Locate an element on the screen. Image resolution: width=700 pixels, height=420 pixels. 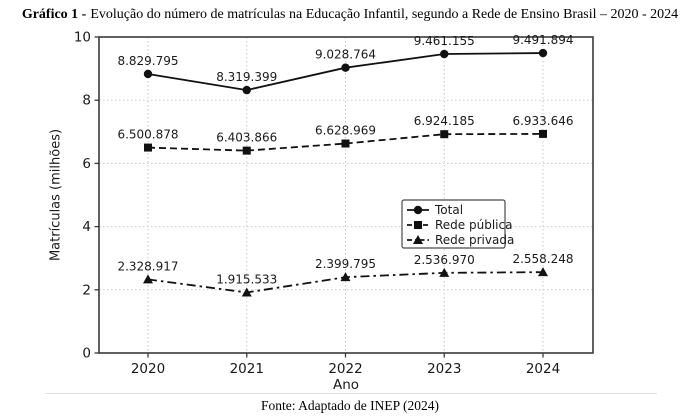
data-label: 6.933.646 is located at coordinates (542, 121).